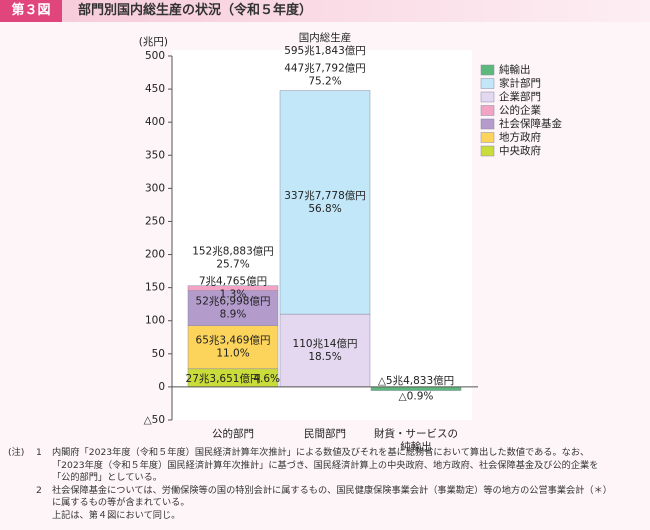  I want to click on value-label: 65兆3,469億円, so click(233, 340).